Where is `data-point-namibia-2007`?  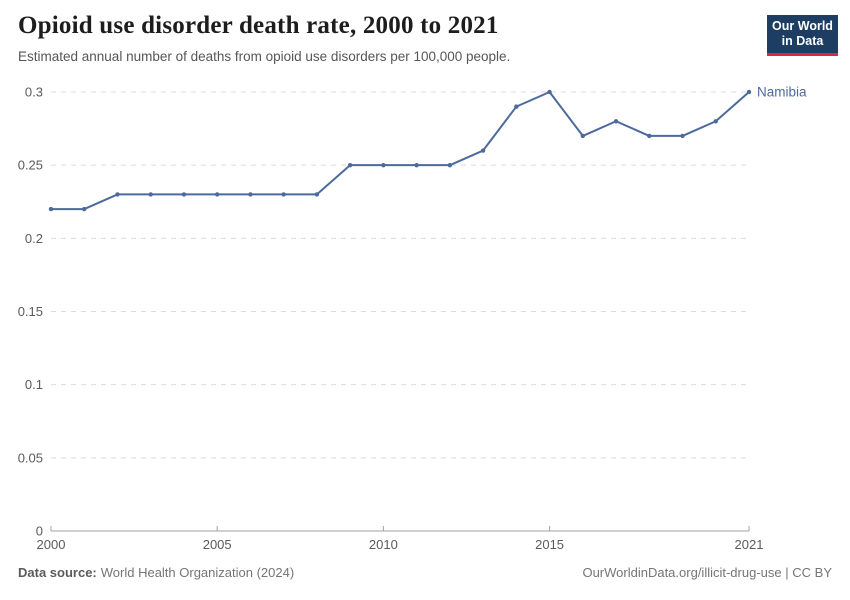 data-point-namibia-2007 is located at coordinates (283, 194).